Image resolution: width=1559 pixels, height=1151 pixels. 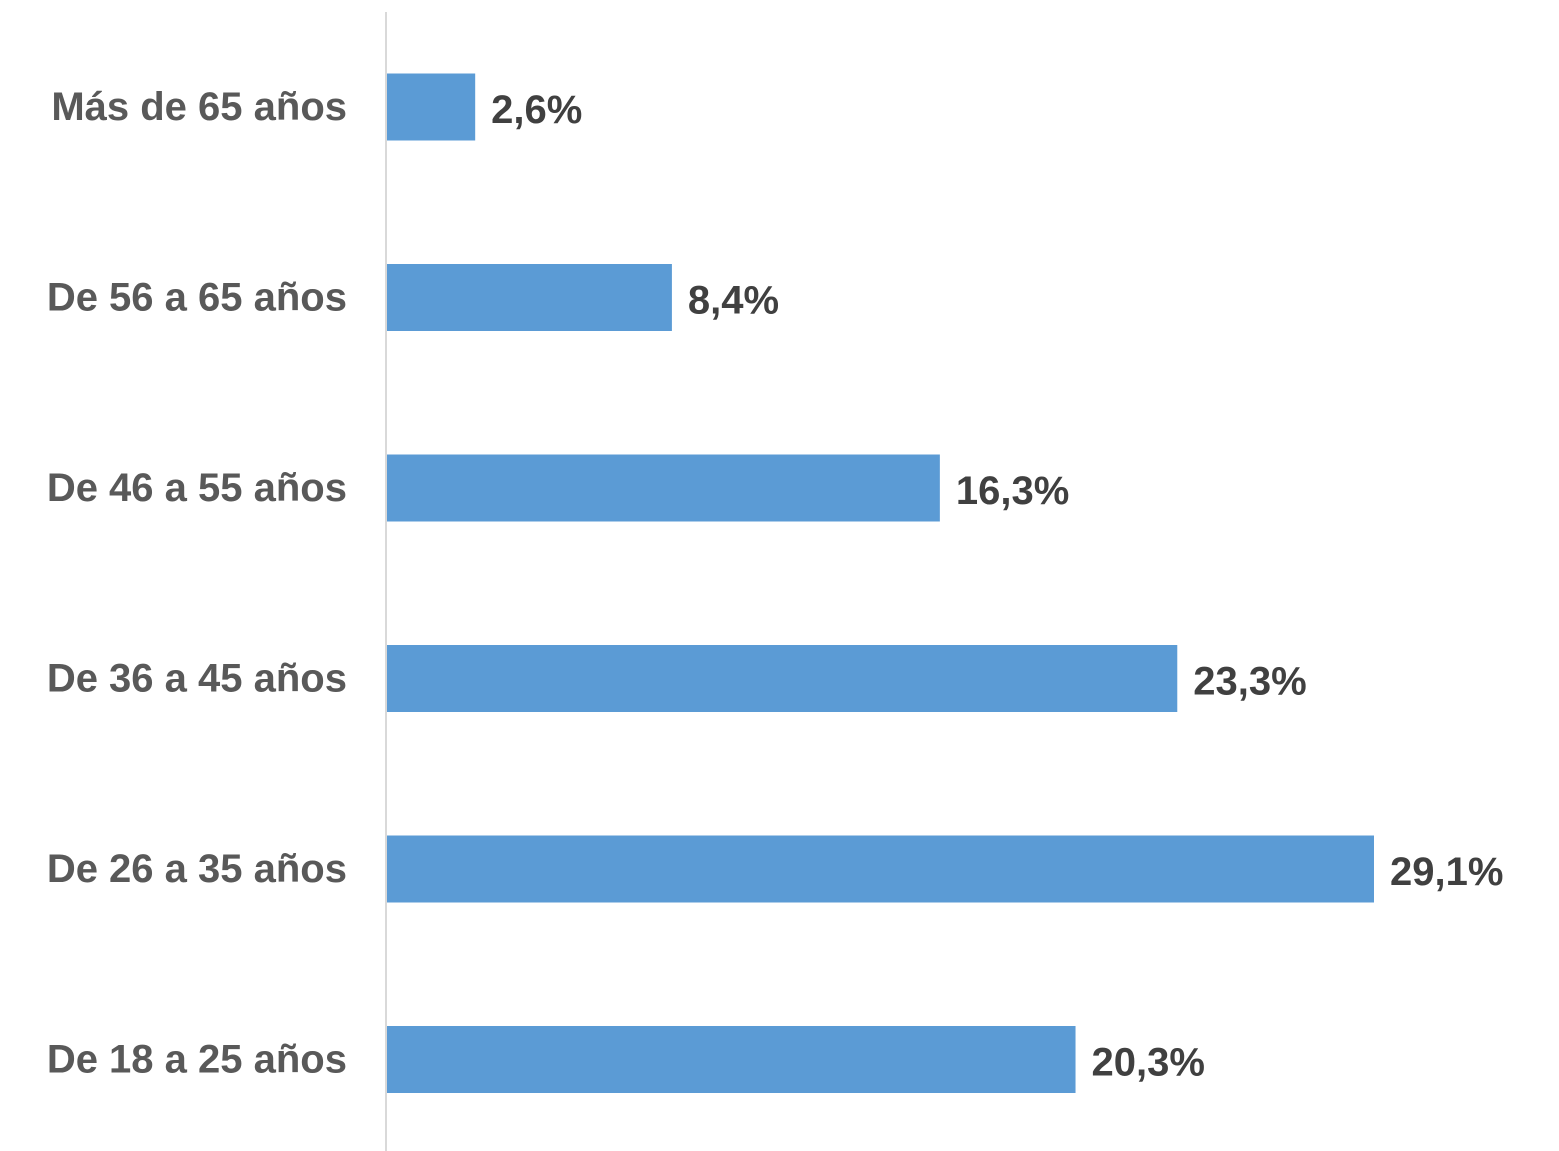 I want to click on value-label: 20,3%, so click(x=1148, y=1063).